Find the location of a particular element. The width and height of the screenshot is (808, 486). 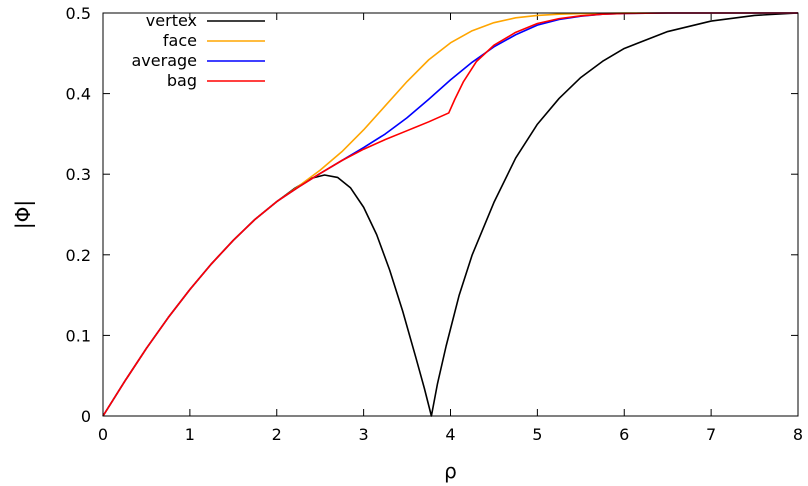

legend-label-average: average is located at coordinates (165, 60).